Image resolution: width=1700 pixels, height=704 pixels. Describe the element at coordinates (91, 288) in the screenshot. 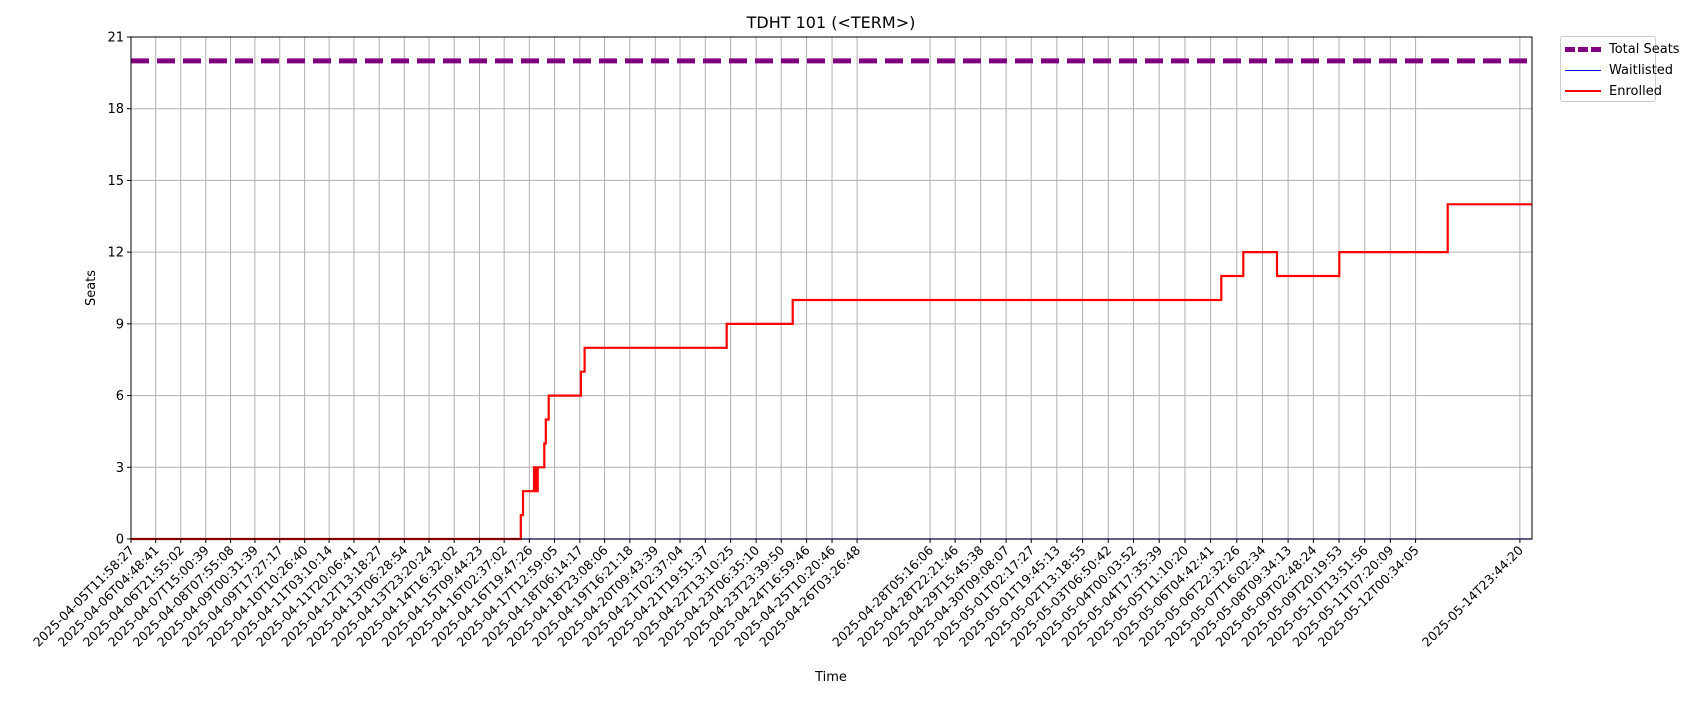

I see `y-axis-label: Seats` at that location.